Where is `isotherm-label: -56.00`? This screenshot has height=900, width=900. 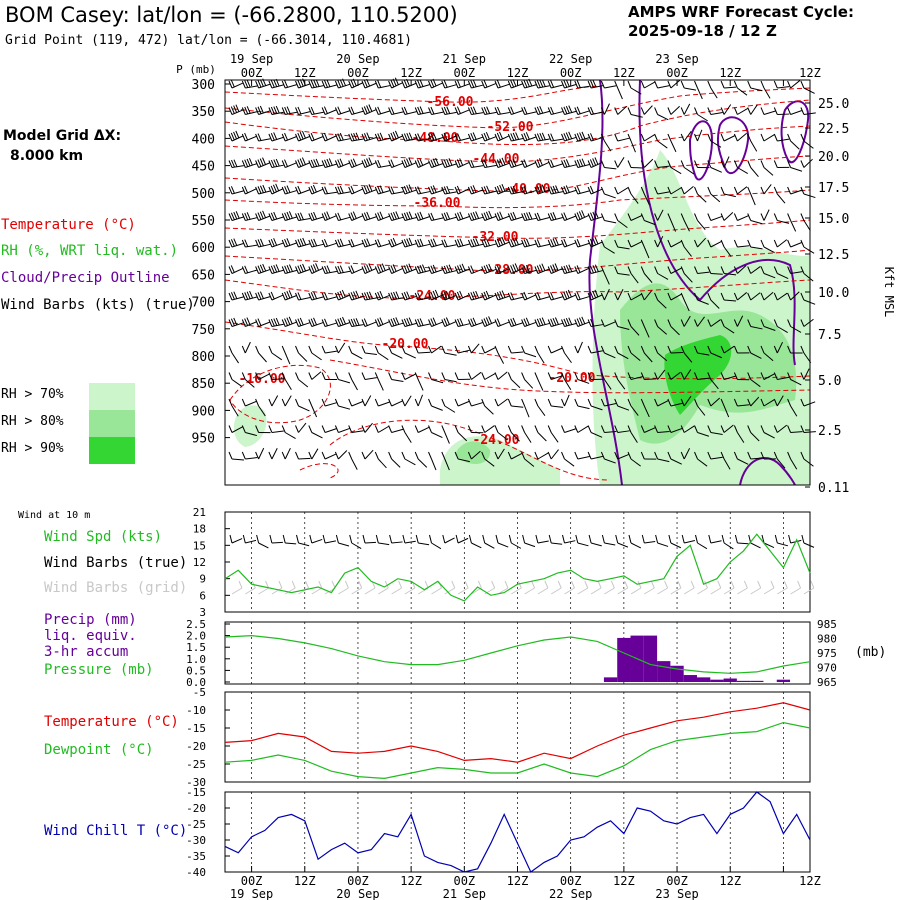
isotherm-label: -56.00 is located at coordinates (450, 102).